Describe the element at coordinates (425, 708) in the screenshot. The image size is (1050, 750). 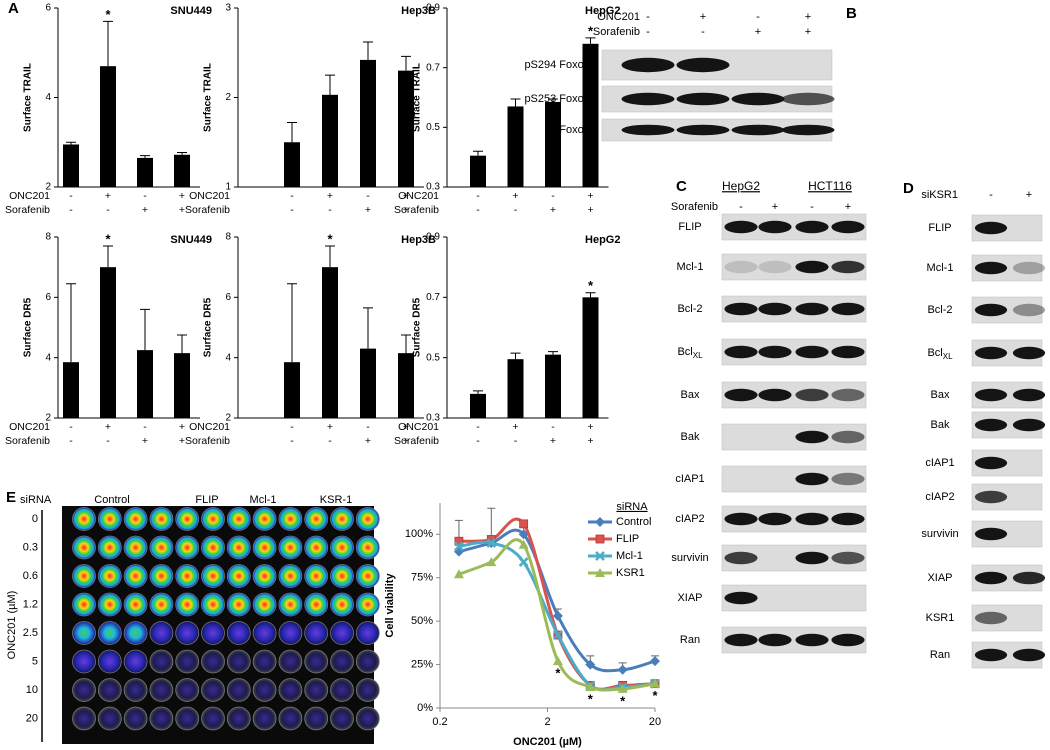
I see `y-tick-label: 0%` at that location.